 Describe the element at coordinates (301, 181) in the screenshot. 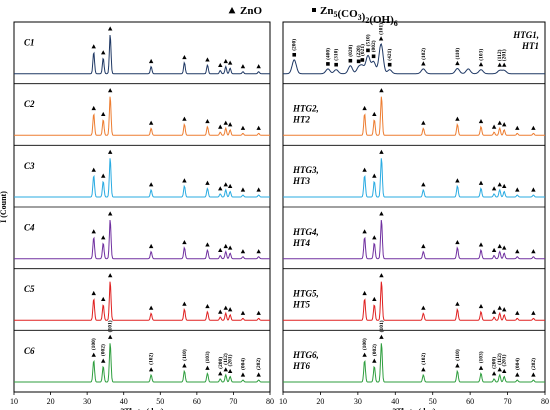

I see `series-label: HT3` at that location.